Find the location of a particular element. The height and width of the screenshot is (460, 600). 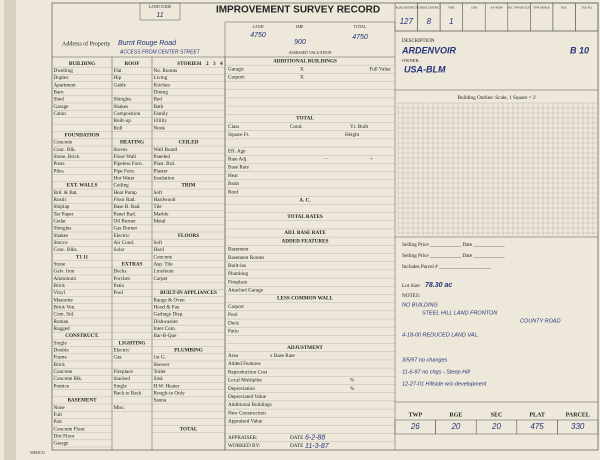

field-label: % is located at coordinates (352, 389).